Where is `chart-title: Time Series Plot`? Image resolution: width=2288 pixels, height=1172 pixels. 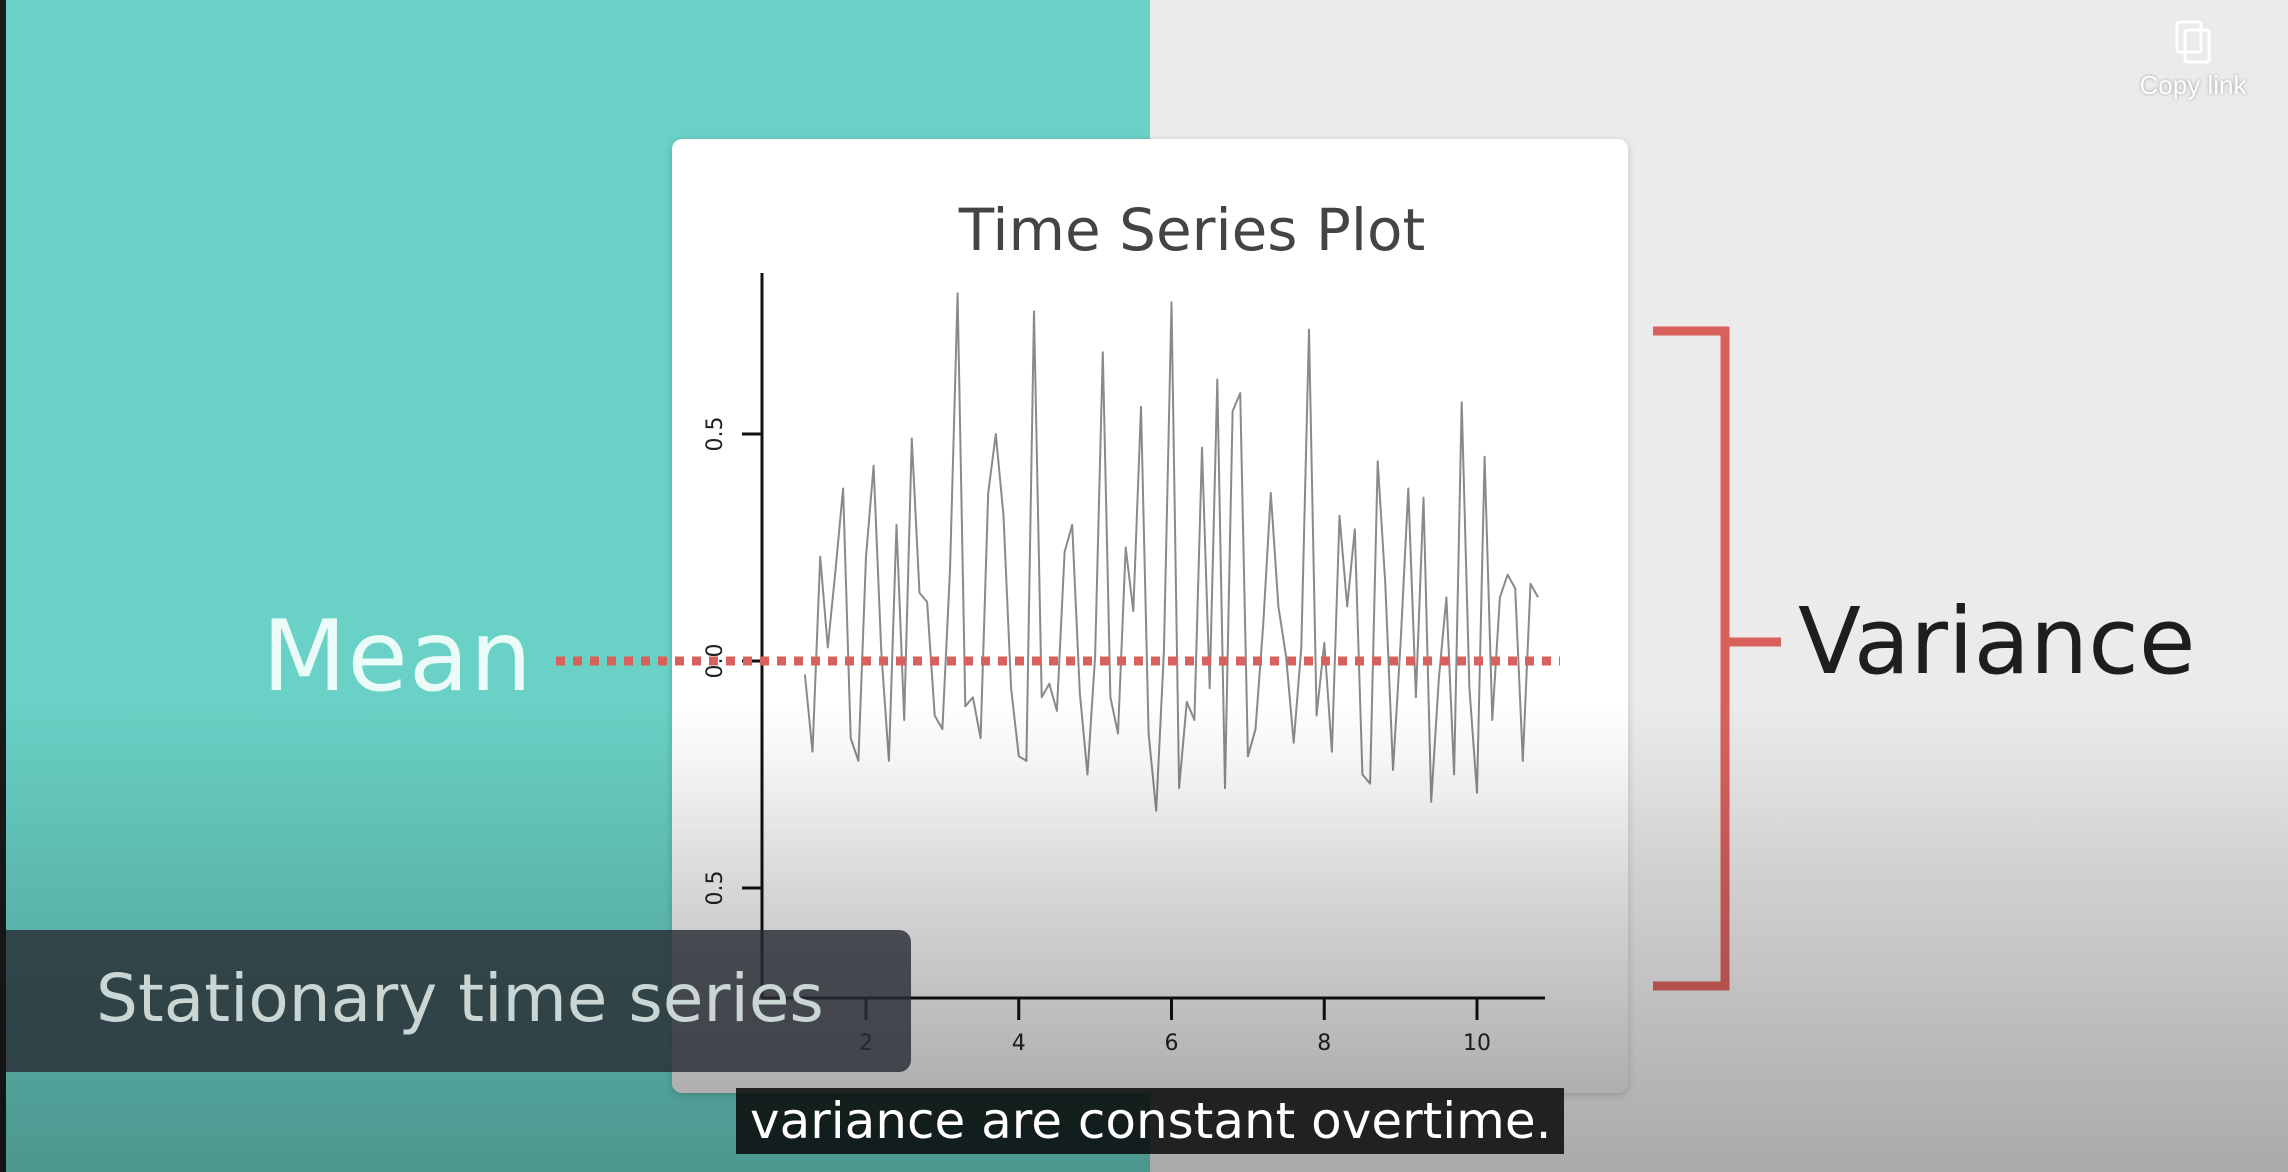
chart-title: Time Series Plot is located at coordinates (1192, 230).